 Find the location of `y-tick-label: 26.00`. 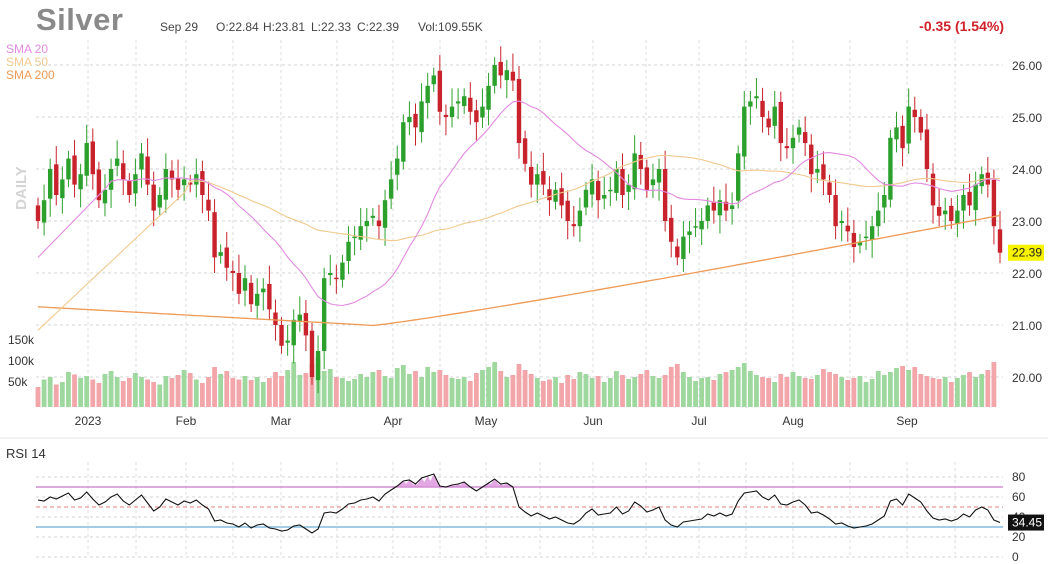

y-tick-label: 26.00 is located at coordinates (1027, 66).